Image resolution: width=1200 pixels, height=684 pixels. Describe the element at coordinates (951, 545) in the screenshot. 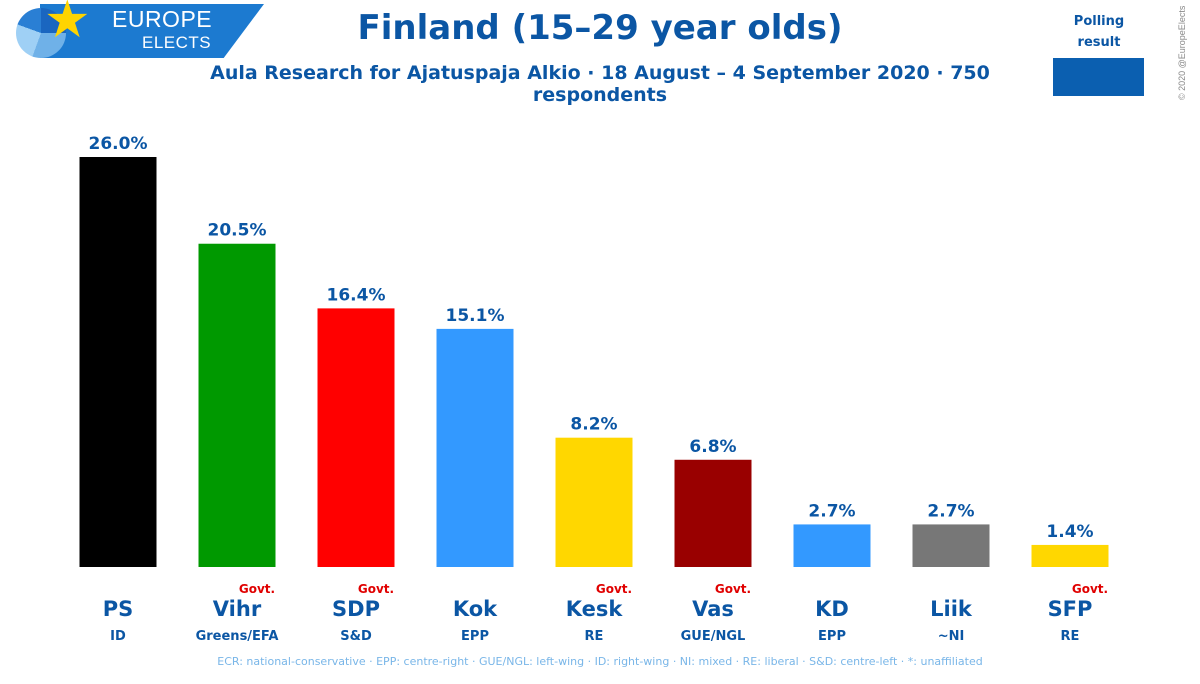

I see `bar-liik` at that location.